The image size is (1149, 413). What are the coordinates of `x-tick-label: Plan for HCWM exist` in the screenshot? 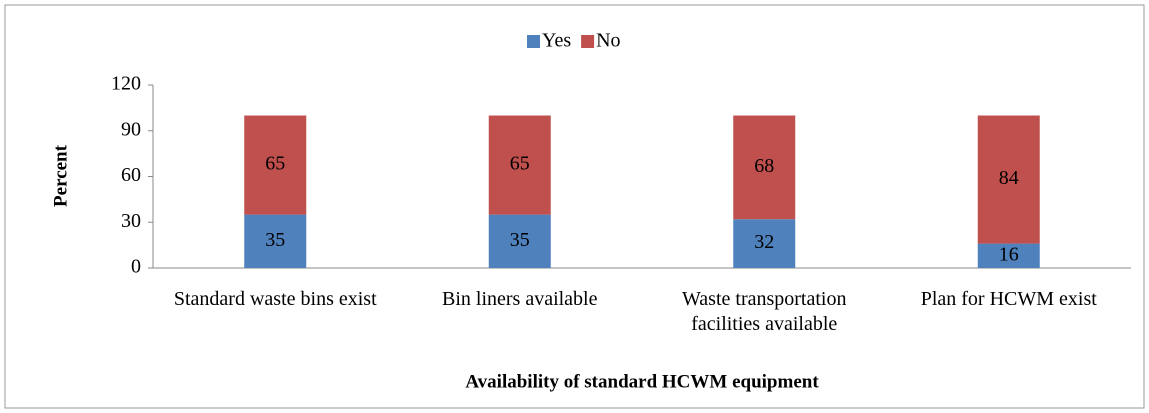 It's located at (1009, 299).